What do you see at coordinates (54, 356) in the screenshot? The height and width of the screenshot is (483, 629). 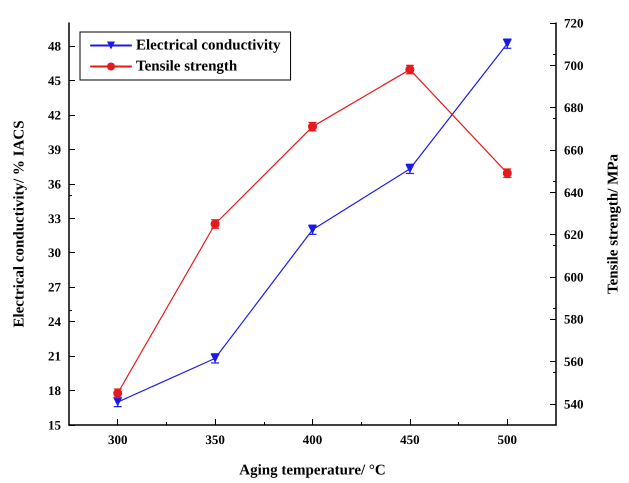 I see `y-tick-label: 21` at bounding box center [54, 356].